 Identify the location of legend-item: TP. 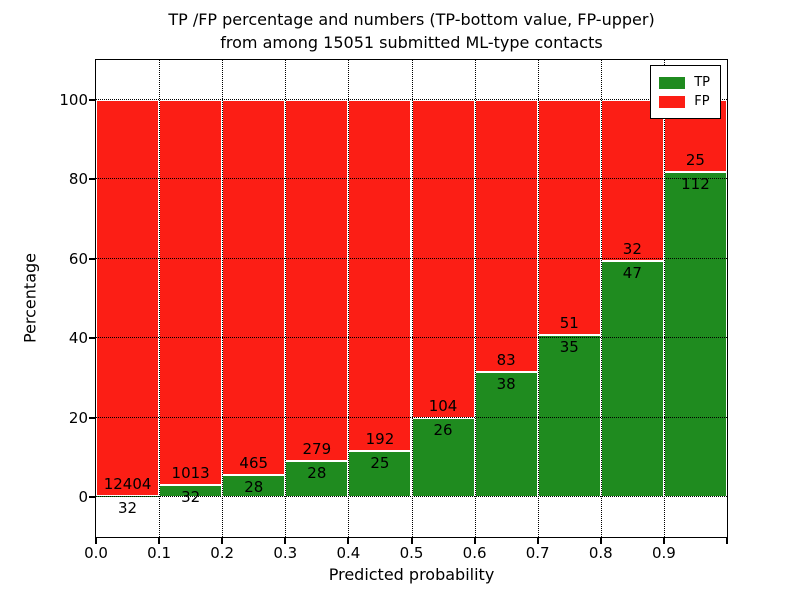
(684, 82).